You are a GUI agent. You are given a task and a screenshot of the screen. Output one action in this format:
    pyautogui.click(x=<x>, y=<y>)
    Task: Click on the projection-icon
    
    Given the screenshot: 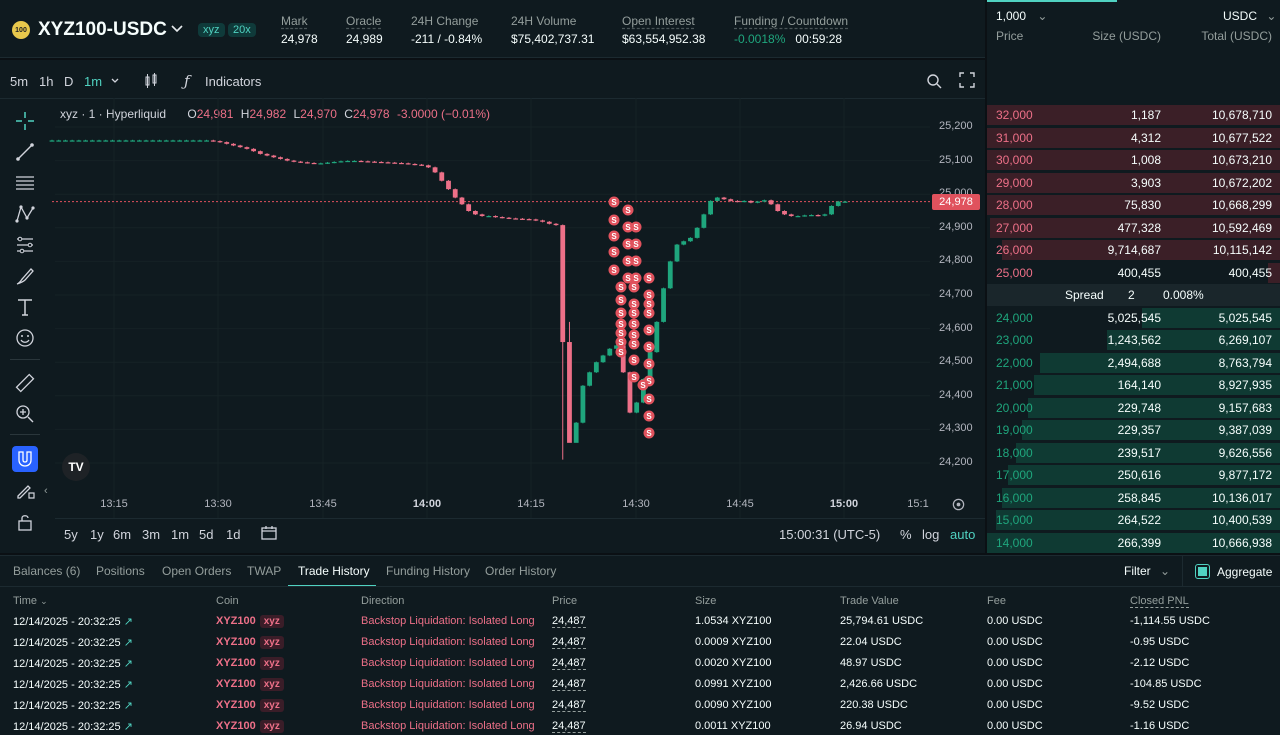 What is the action you would take?
    pyautogui.click(x=25, y=245)
    